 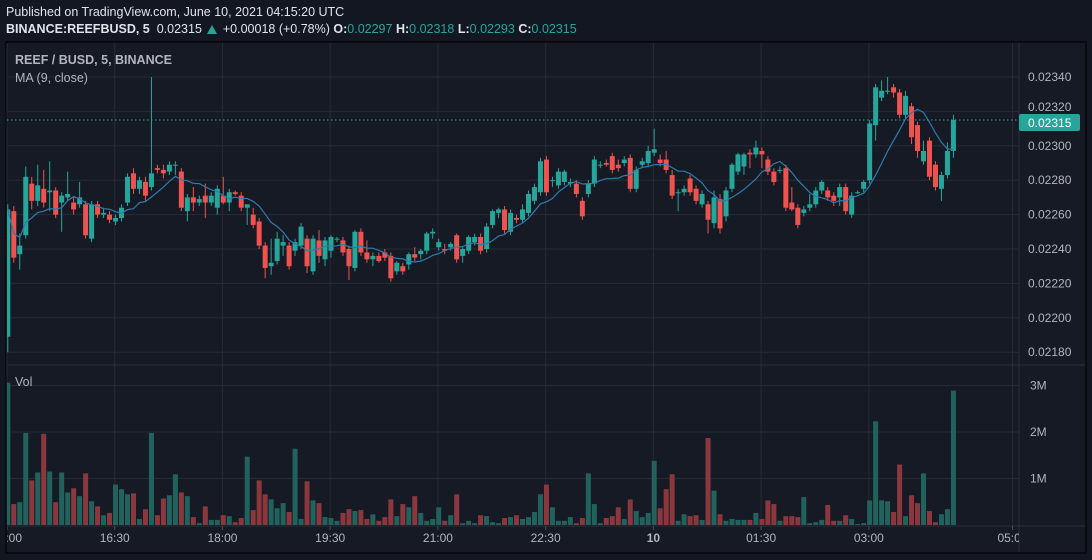 I want to click on time-tick-label: 16:30, so click(x=115, y=538).